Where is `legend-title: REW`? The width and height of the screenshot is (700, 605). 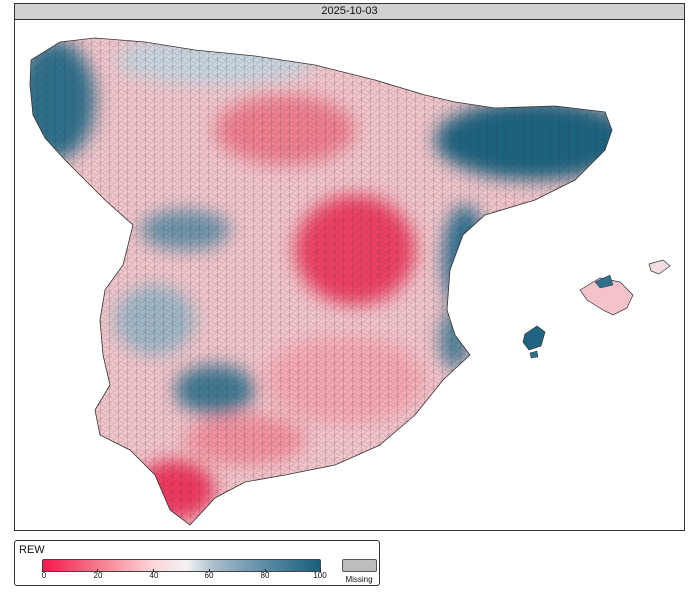 legend-title: REW is located at coordinates (32, 550).